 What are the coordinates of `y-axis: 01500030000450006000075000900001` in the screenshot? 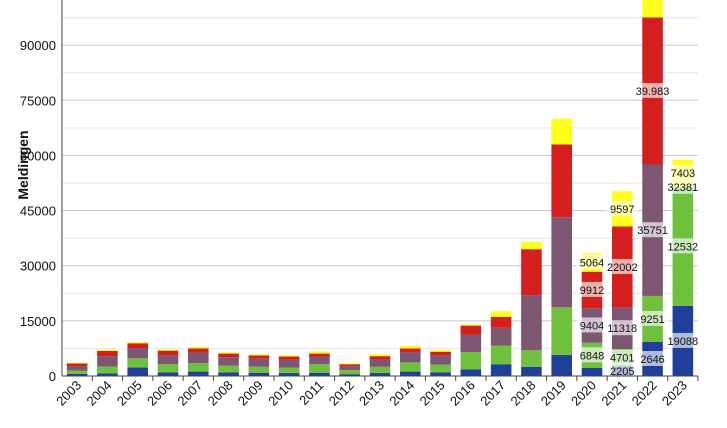 It's located at (41, 192).